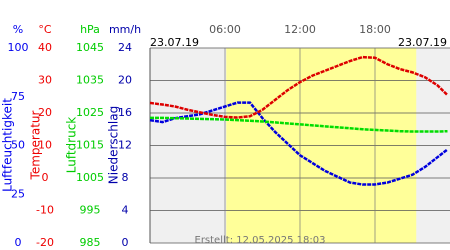 Image resolution: width=450 pixels, height=250 pixels. What do you see at coordinates (90, 47) in the screenshot?
I see `y-tick-label: 1045` at bounding box center [90, 47].